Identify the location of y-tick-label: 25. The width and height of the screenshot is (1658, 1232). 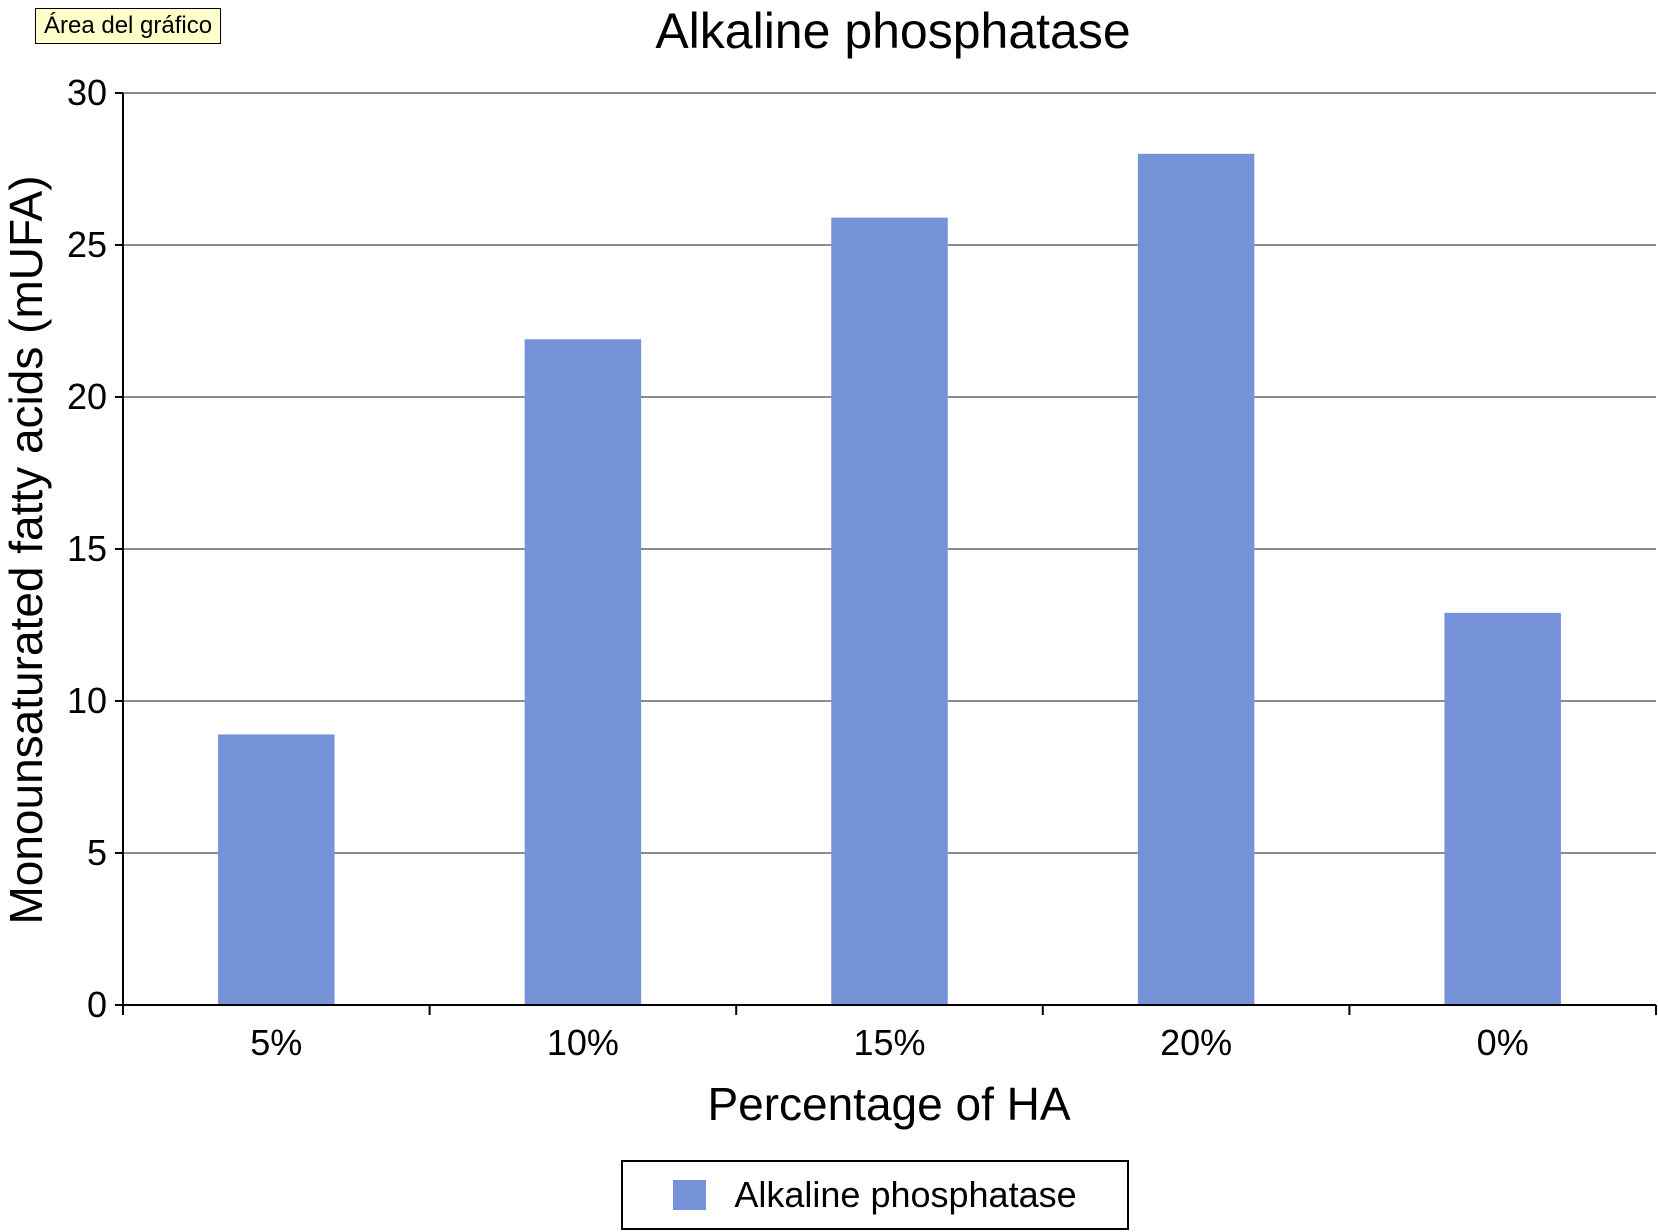
(87, 244).